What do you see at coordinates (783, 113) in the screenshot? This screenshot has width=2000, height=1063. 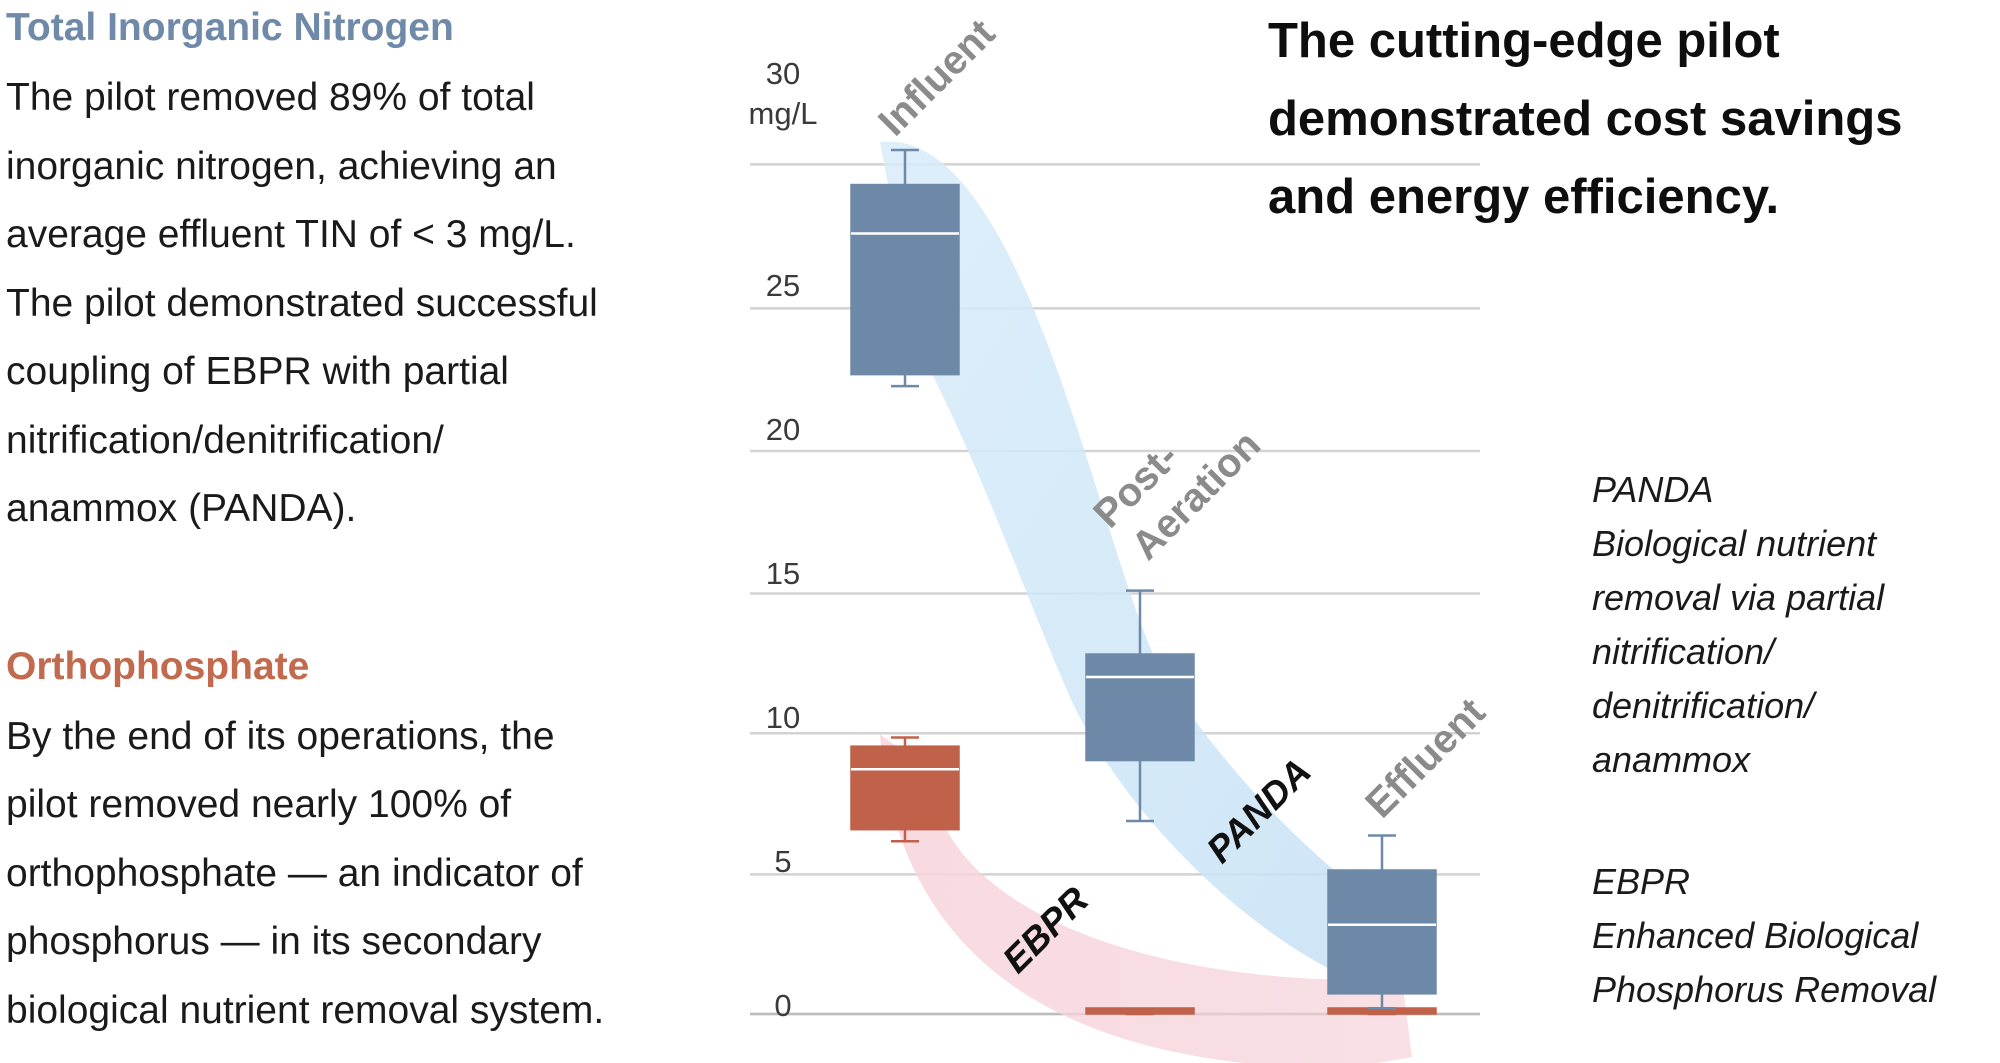 I see `y-axis-unit: mg/L` at bounding box center [783, 113].